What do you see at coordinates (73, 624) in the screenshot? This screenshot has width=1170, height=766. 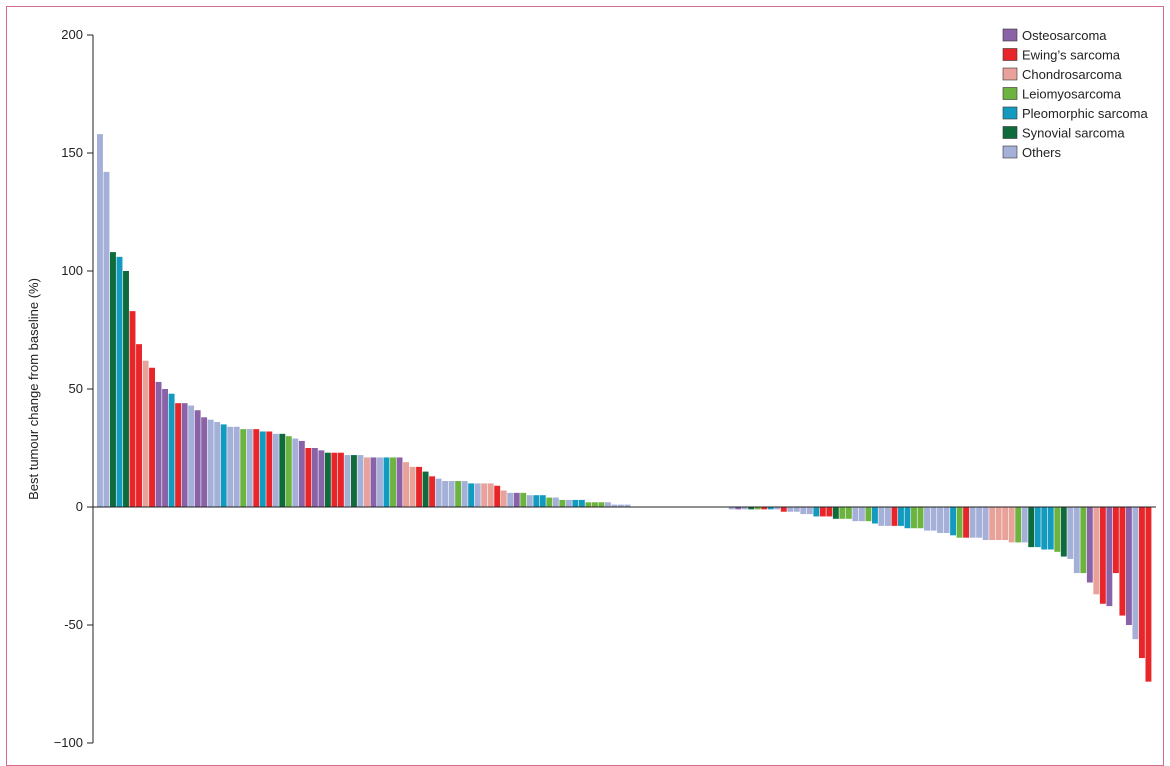 I see `y-tick-label: -50` at bounding box center [73, 624].